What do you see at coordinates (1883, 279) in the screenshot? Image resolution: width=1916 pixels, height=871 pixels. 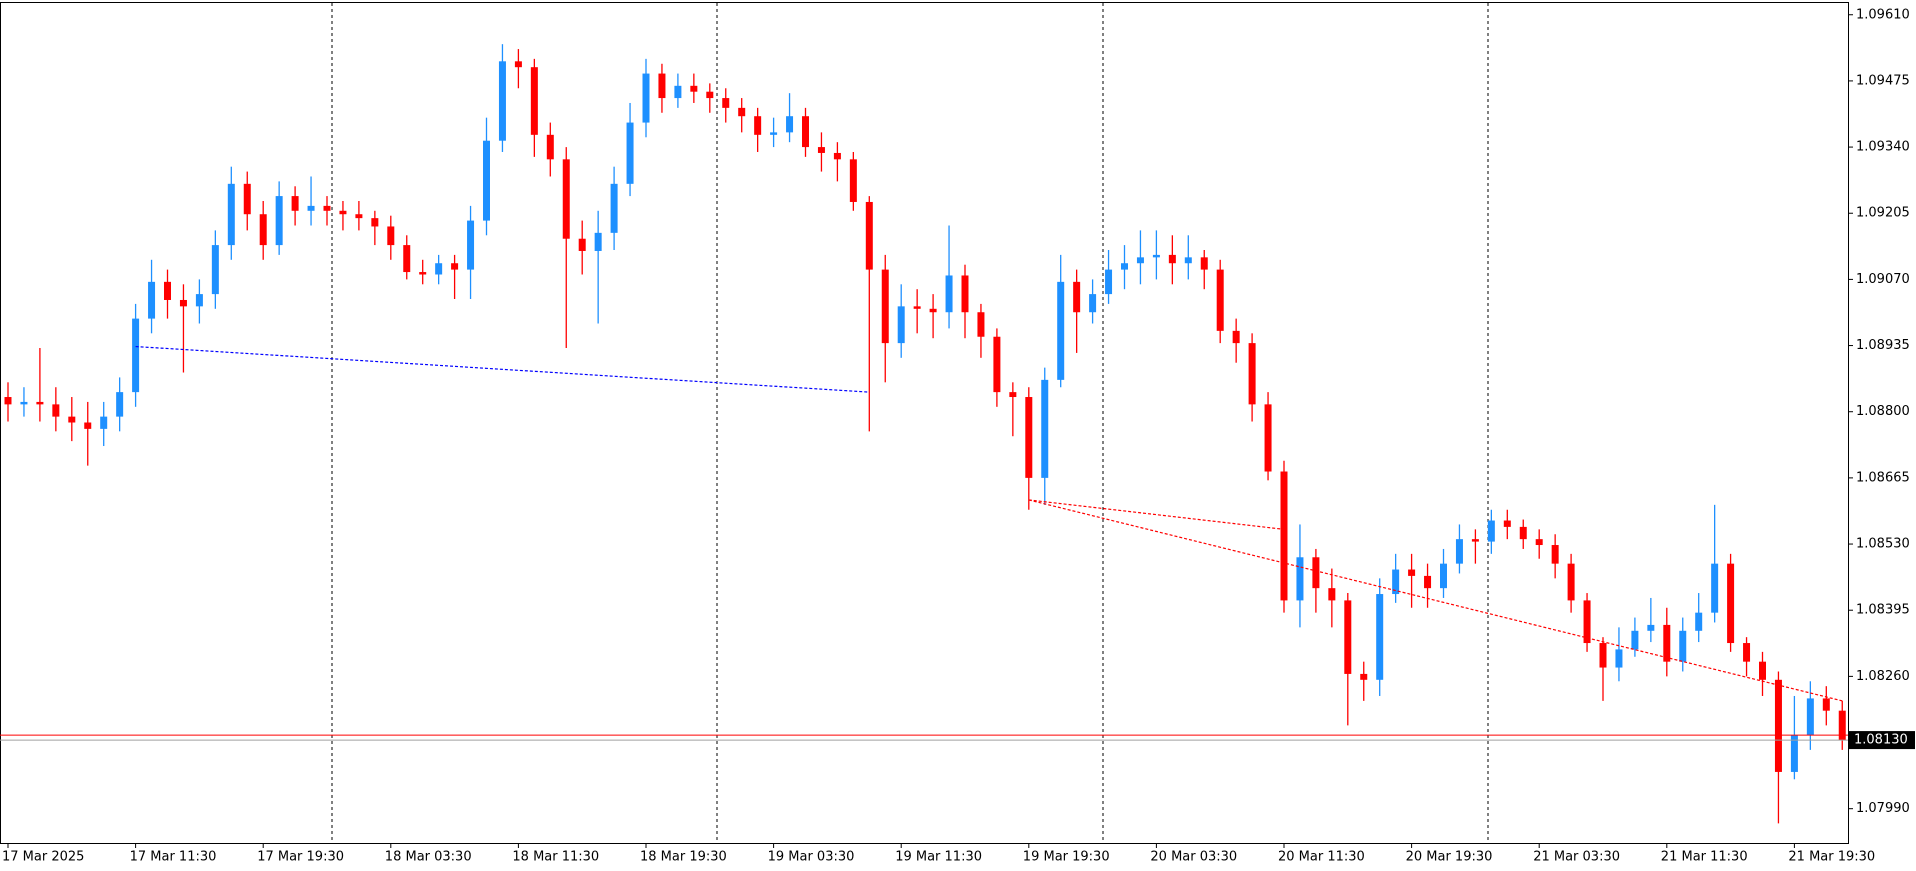 I see `y-tick-label: 1.09070` at bounding box center [1883, 279].